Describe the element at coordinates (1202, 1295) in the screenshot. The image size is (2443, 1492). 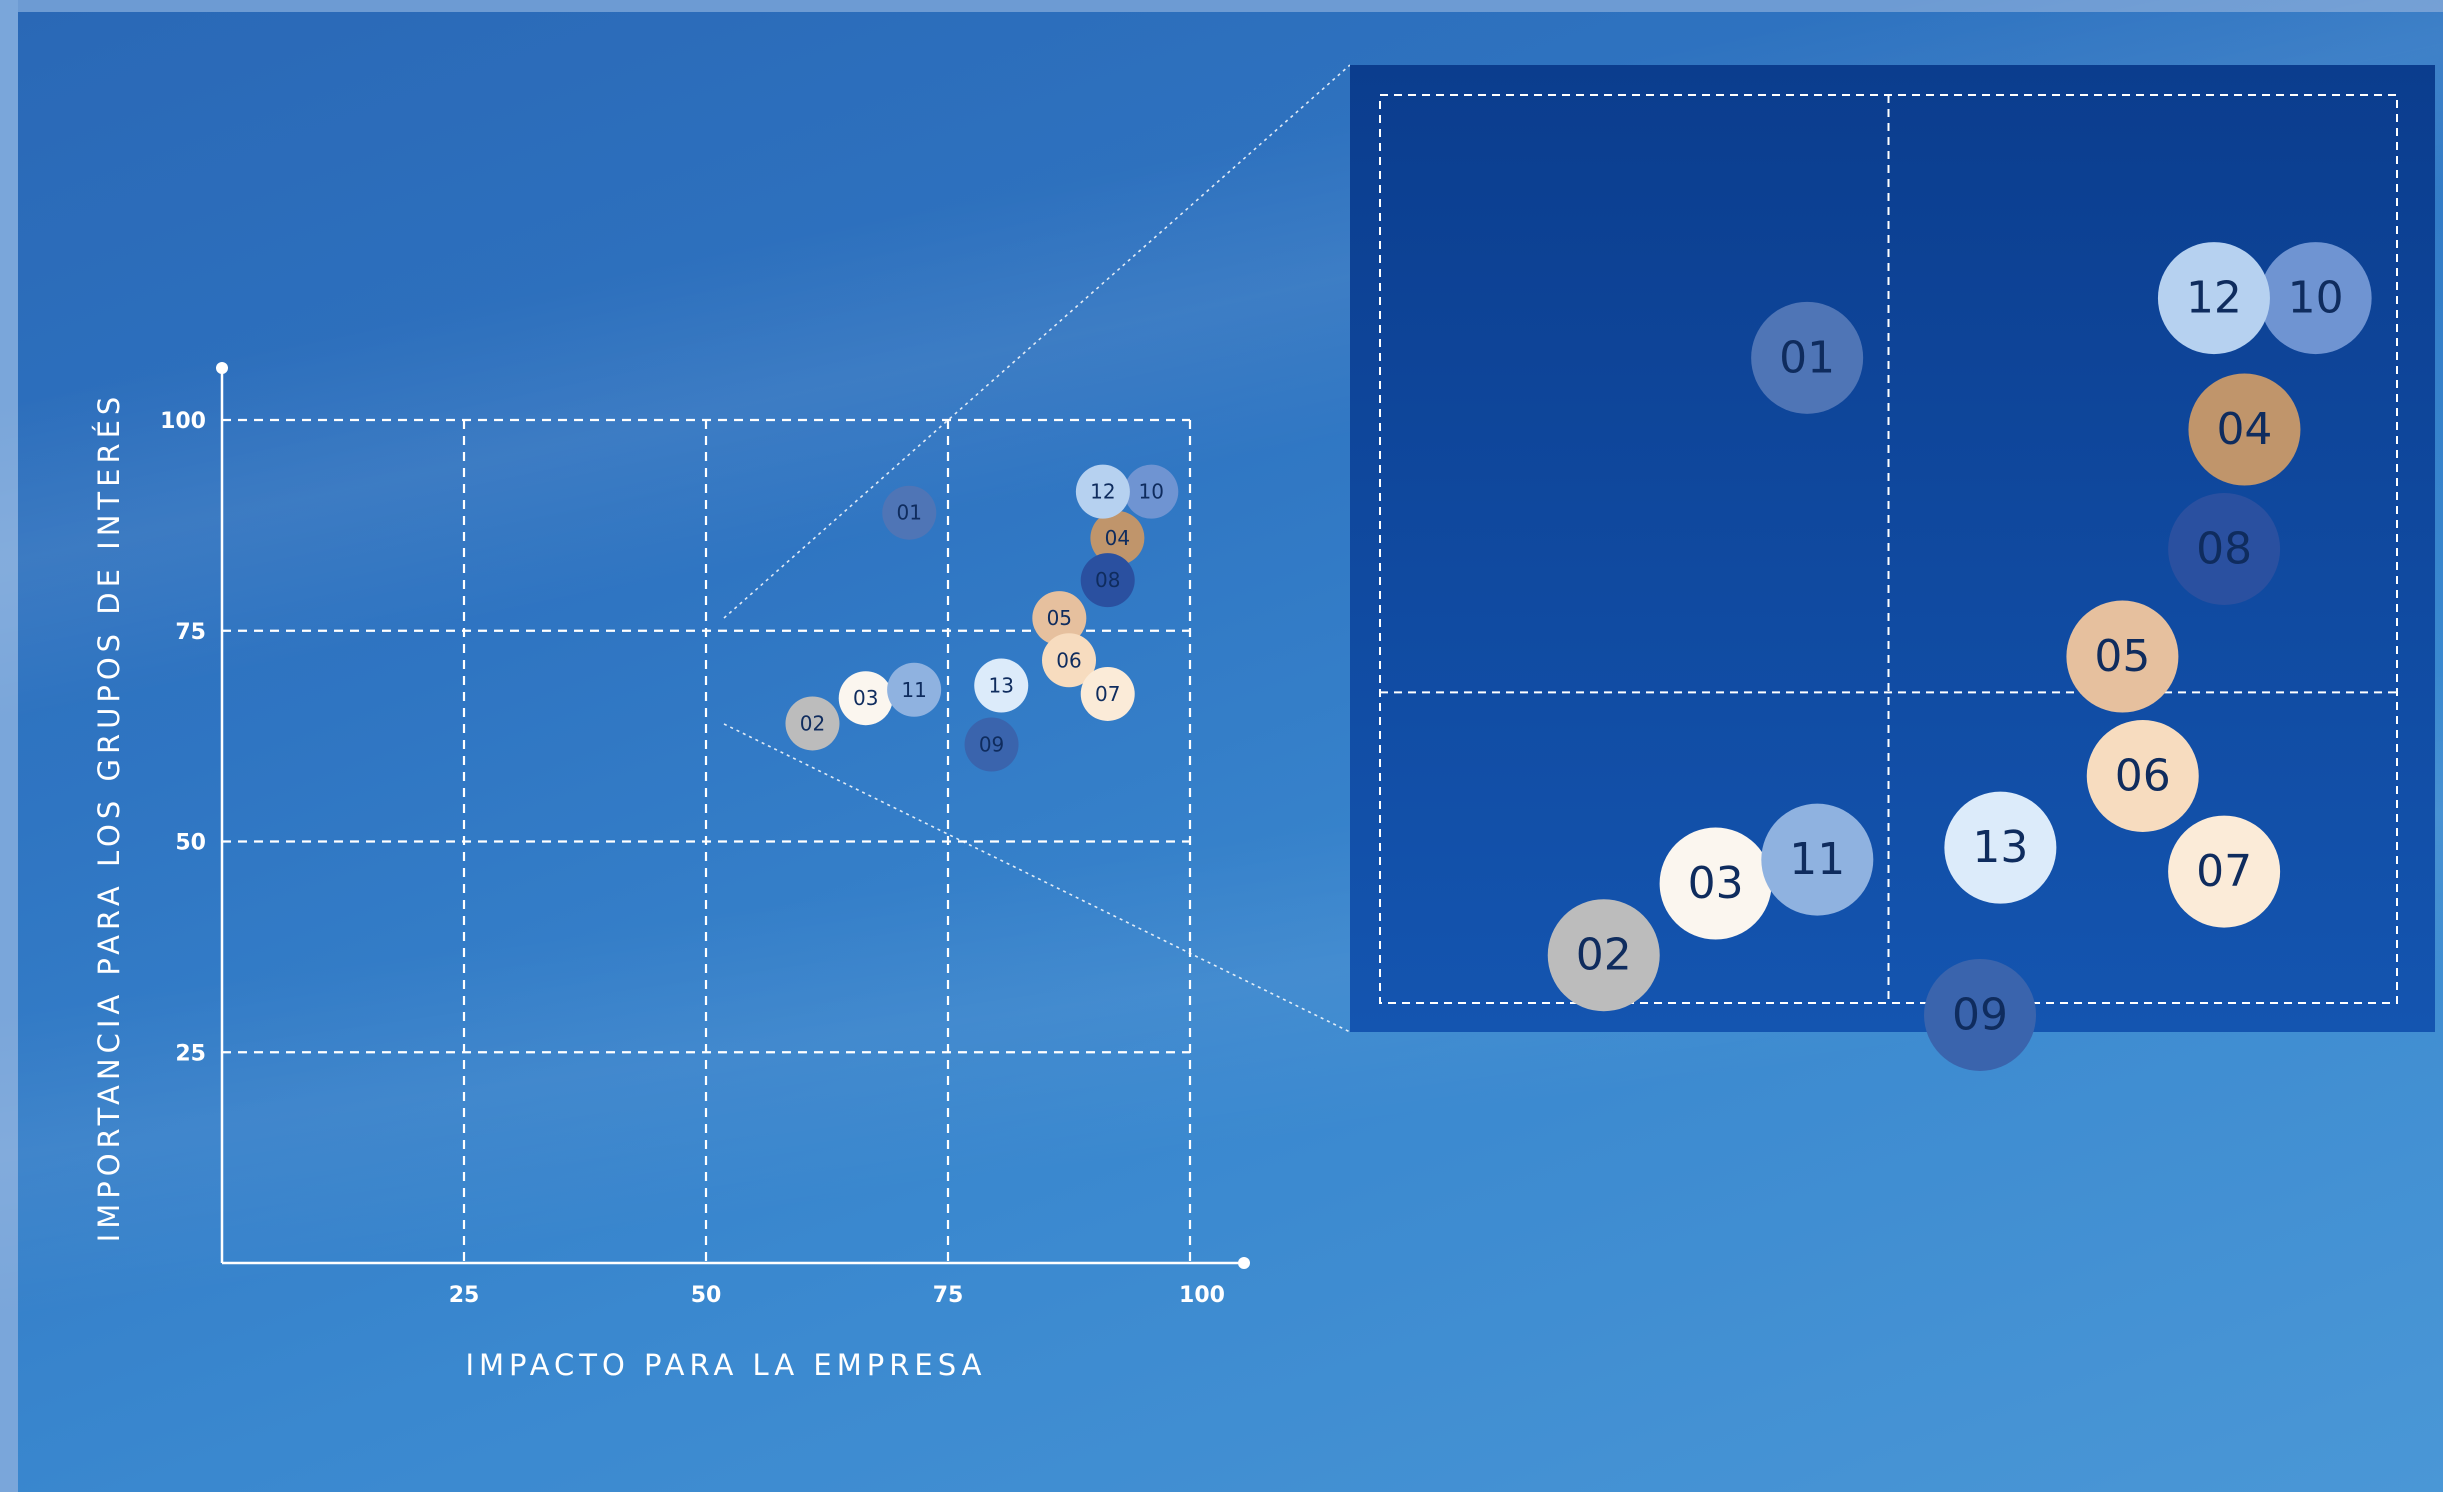
I see `x-tick-label: 100` at that location.